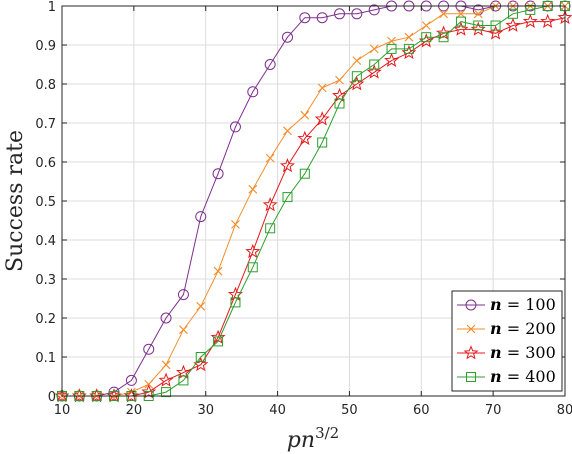 The height and width of the screenshot is (454, 572). What do you see at coordinates (45, 46) in the screenshot?
I see `y-tick-label: 0.9` at bounding box center [45, 46].